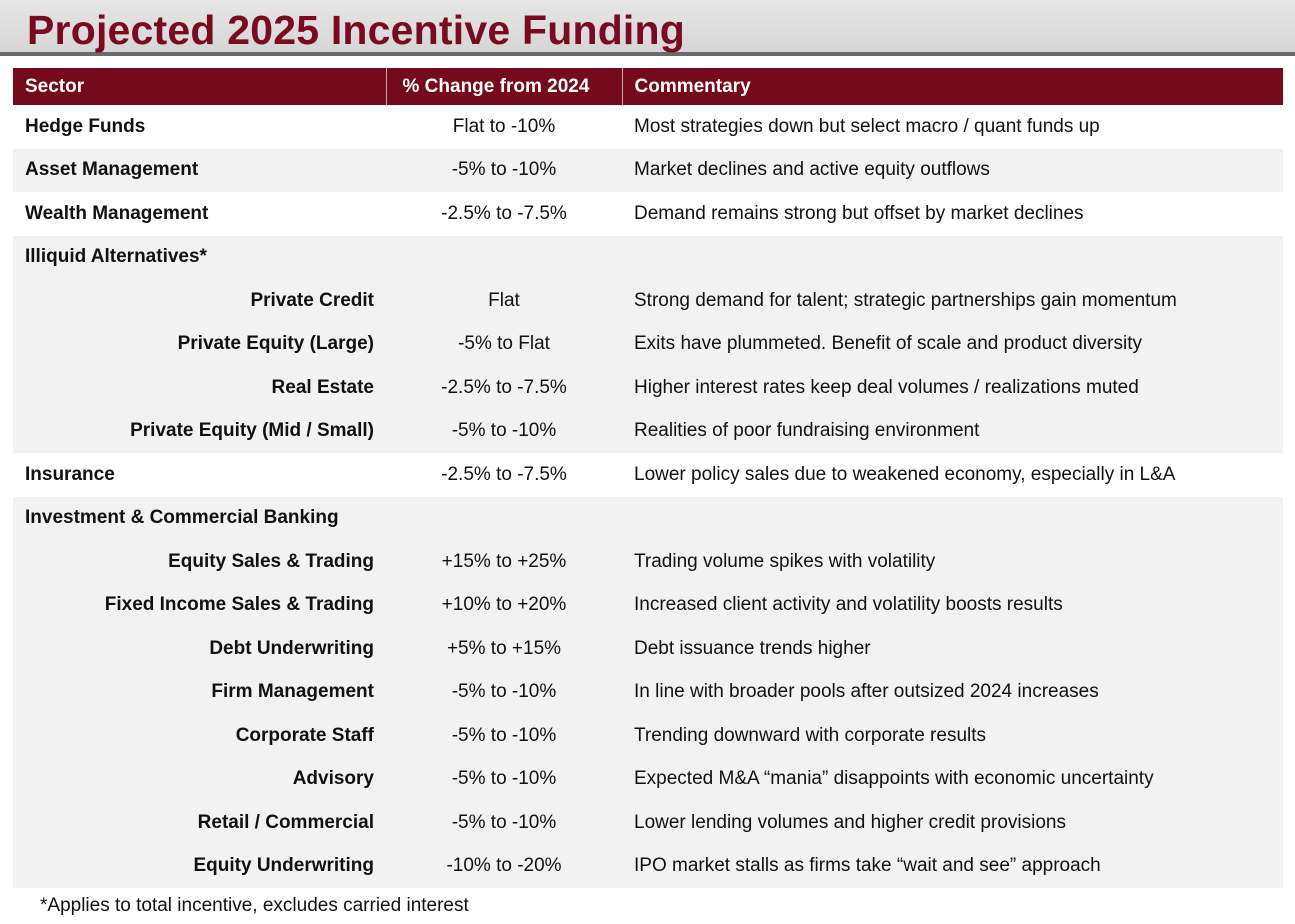  Describe the element at coordinates (199, 779) in the screenshot. I see `sub-sector-cell: Advisory` at that location.